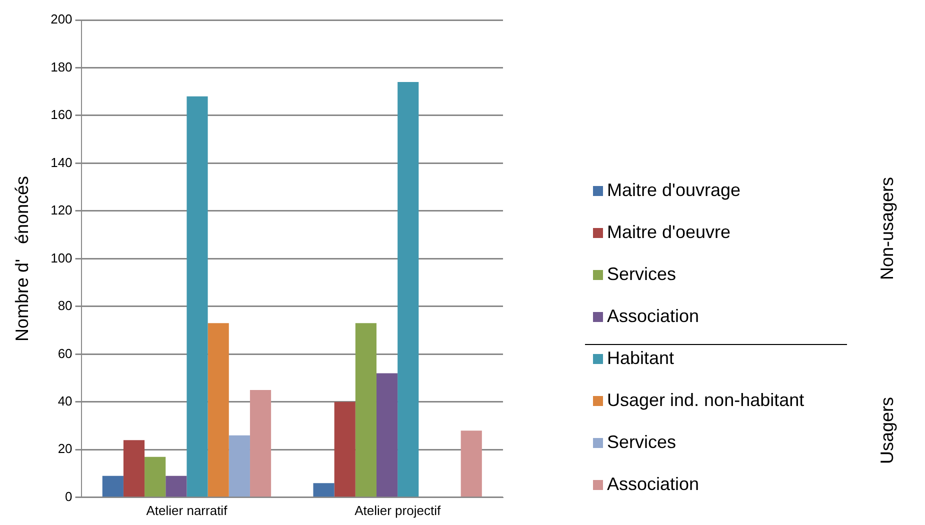 The height and width of the screenshot is (525, 925). I want to click on y-tick-label: 40, so click(65, 401).